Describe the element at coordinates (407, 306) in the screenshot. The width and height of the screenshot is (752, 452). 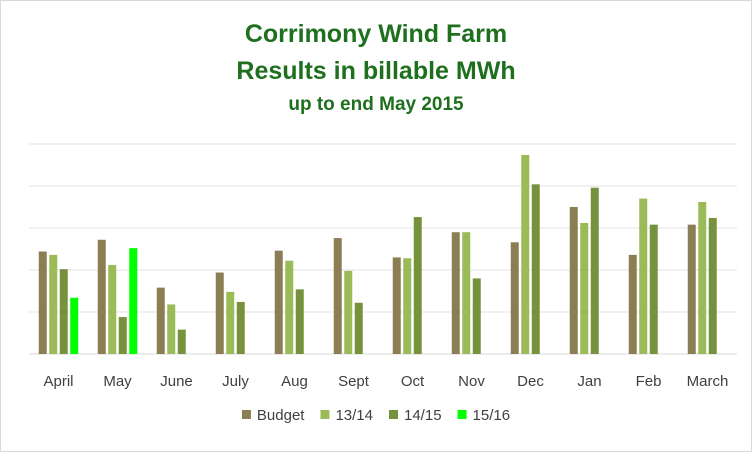
I see `bar-1314-oct` at that location.